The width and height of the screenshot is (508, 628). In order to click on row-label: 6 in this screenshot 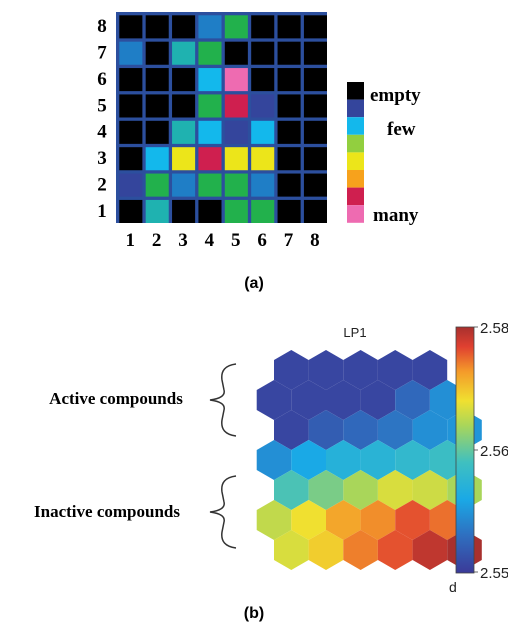, I will do `click(102, 79)`.